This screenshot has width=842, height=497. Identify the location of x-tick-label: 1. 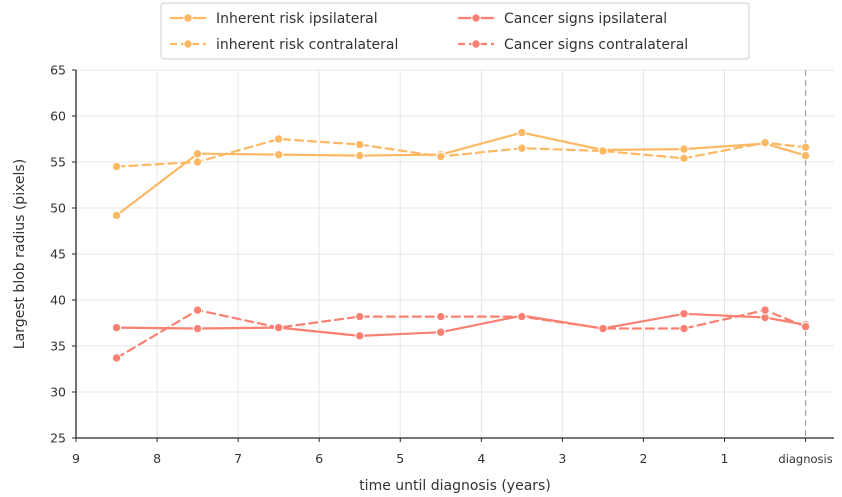
(725, 458).